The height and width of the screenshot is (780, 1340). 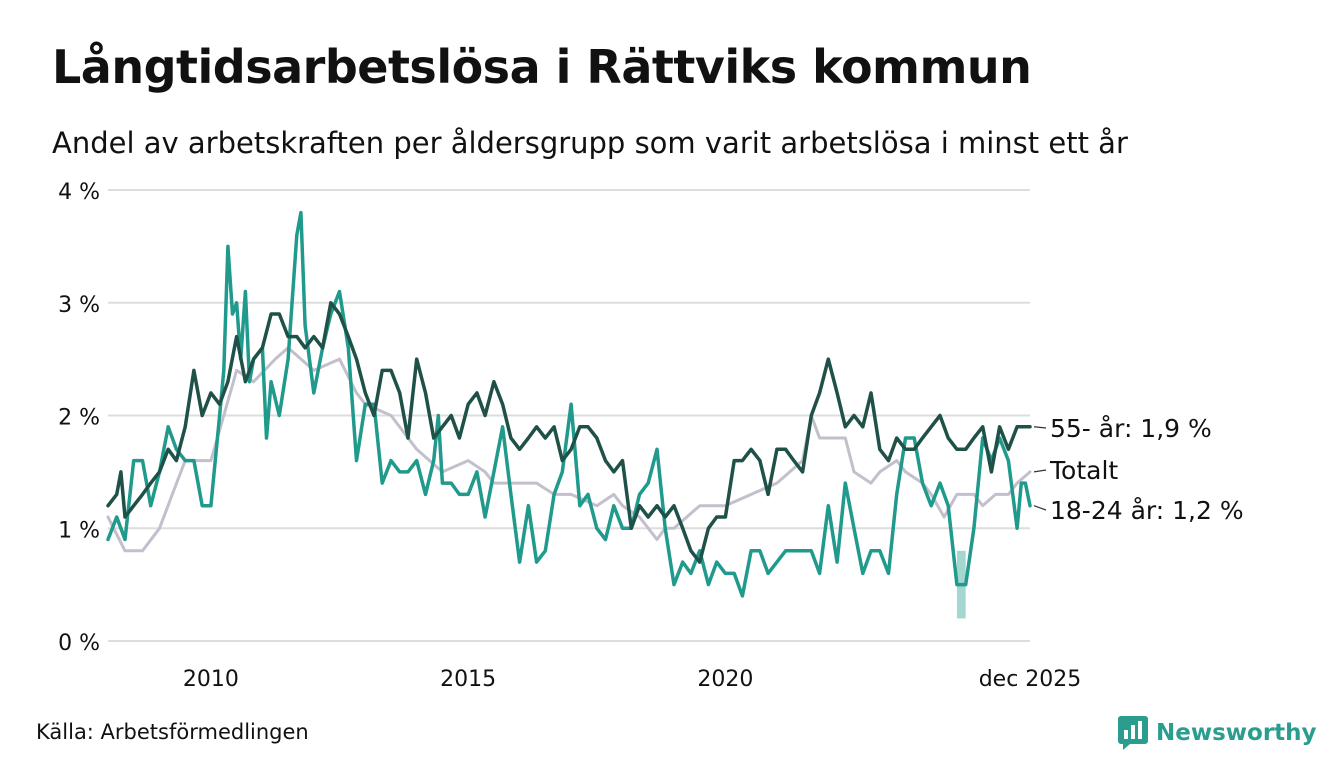 I want to click on source-note: Källa: Arbetsförmedlingen, so click(x=172, y=732).